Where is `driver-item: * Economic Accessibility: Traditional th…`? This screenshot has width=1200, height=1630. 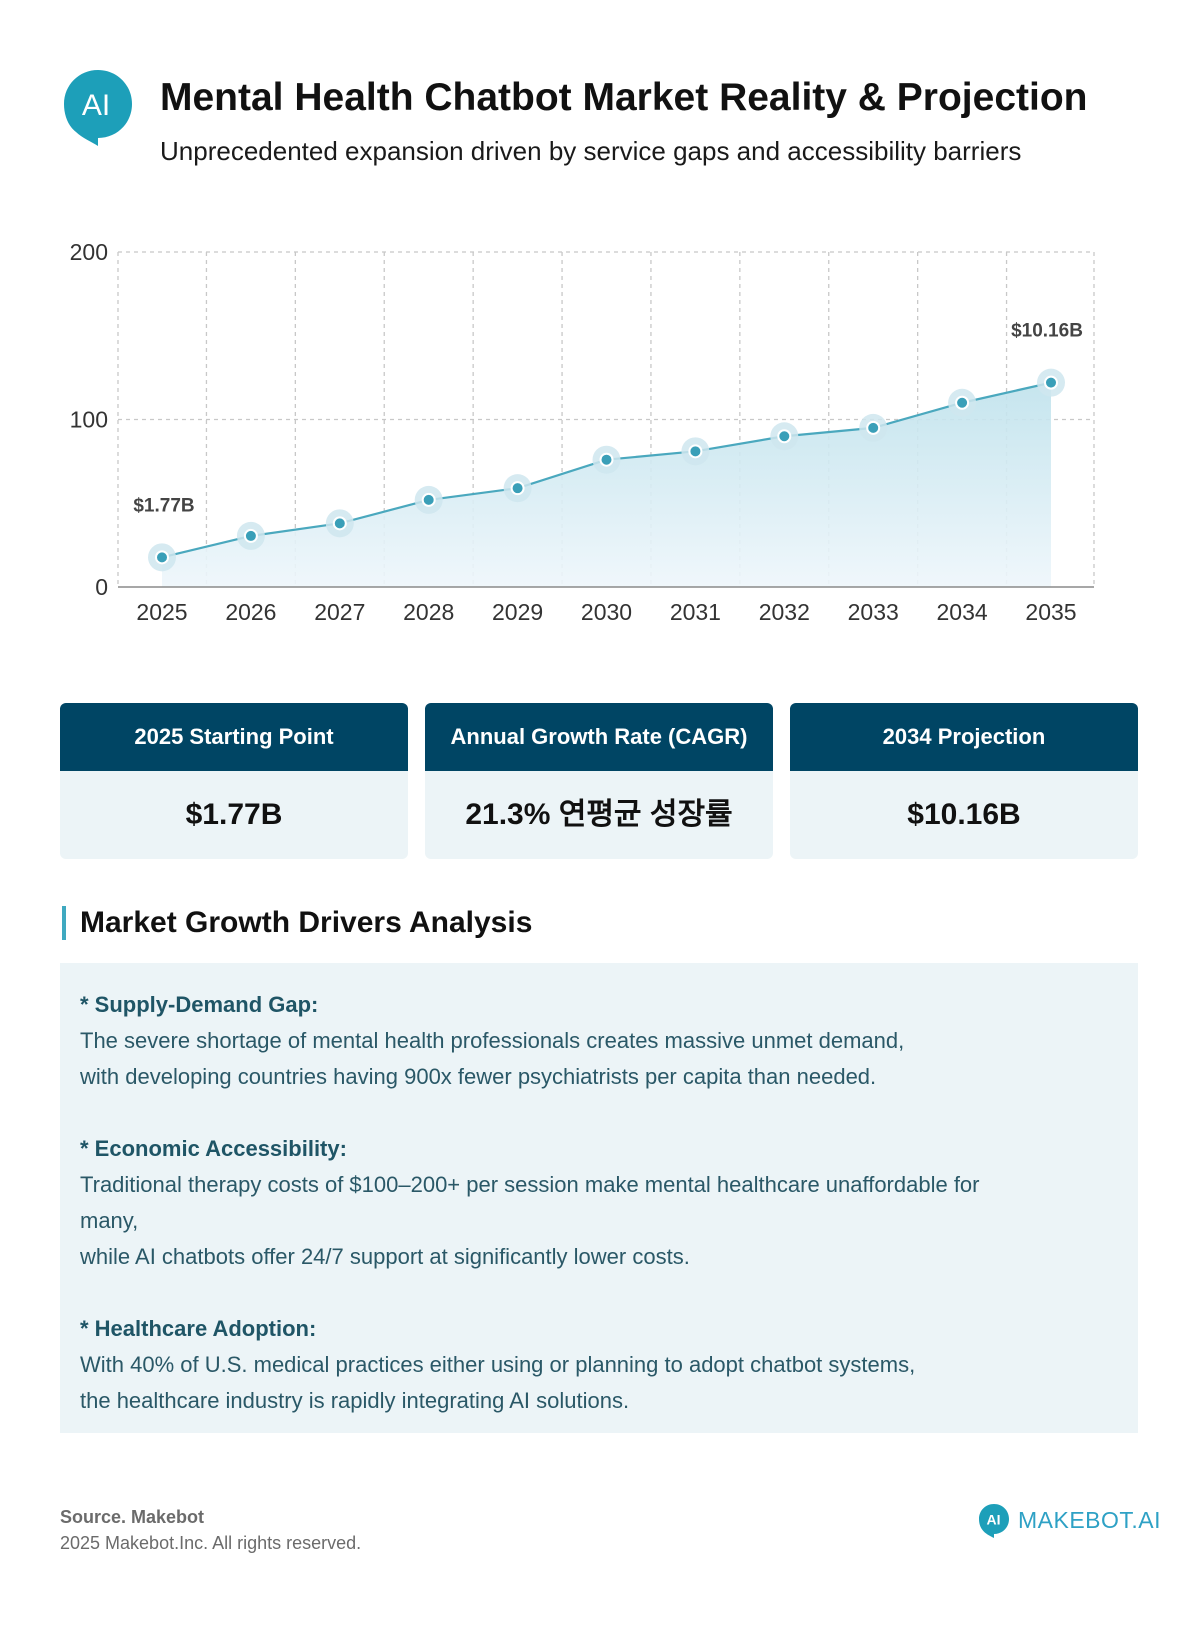 driver-item: * Economic Accessibility: Traditional th… is located at coordinates (599, 1203).